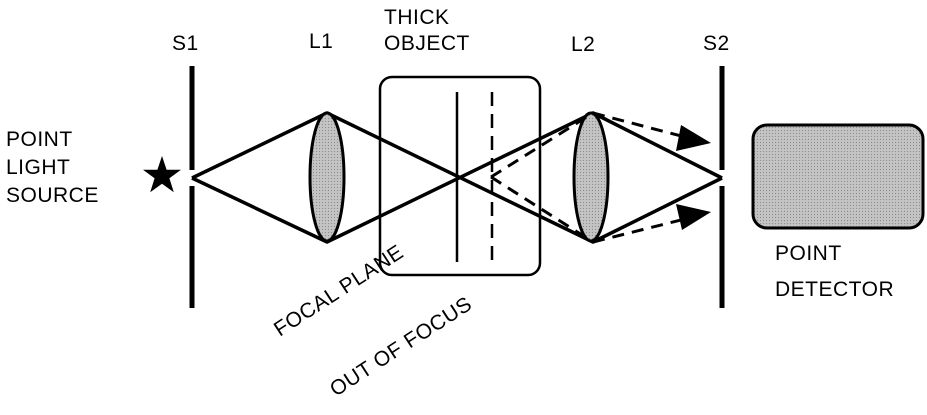 The width and height of the screenshot is (927, 415). Describe the element at coordinates (716, 43) in the screenshot. I see `label-s2: S2` at that location.